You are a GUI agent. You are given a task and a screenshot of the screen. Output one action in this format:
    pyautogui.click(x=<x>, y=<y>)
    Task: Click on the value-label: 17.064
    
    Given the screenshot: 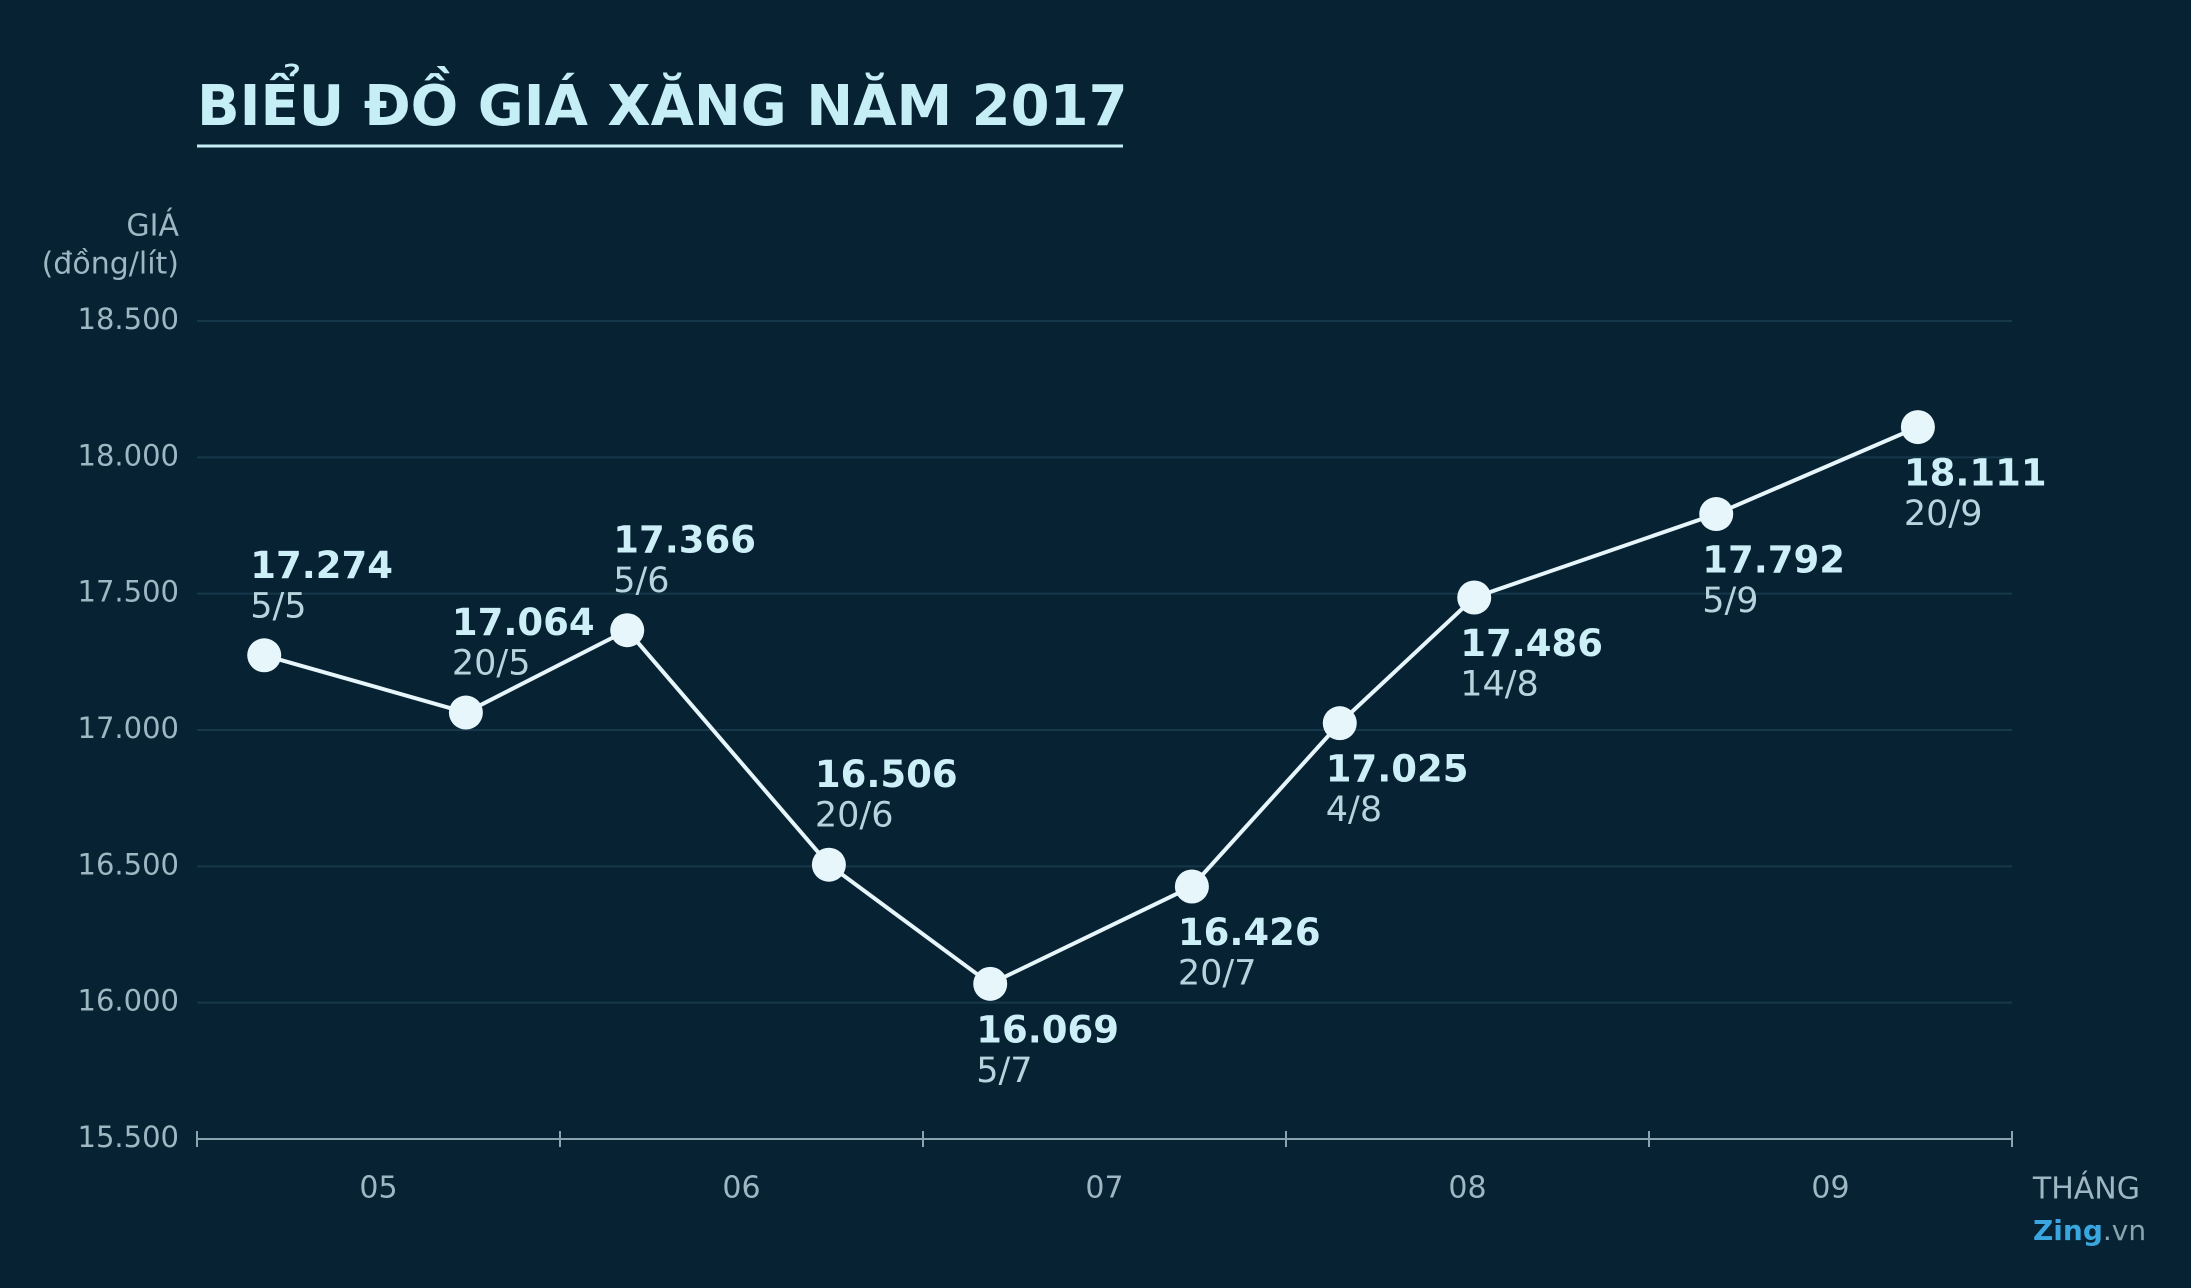 What is the action you would take?
    pyautogui.click(x=523, y=622)
    